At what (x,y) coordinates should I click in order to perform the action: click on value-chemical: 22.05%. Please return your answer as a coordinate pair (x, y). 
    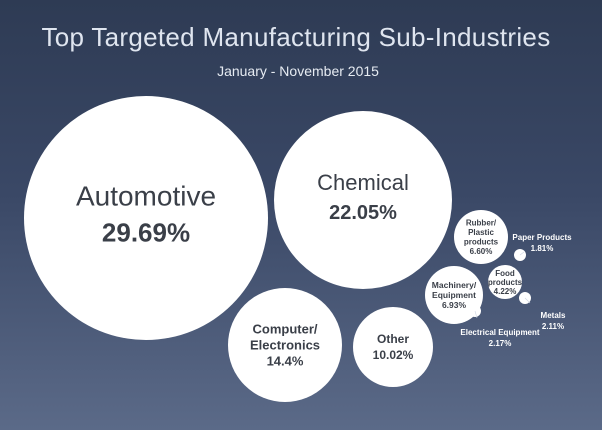
    Looking at the image, I should click on (363, 213).